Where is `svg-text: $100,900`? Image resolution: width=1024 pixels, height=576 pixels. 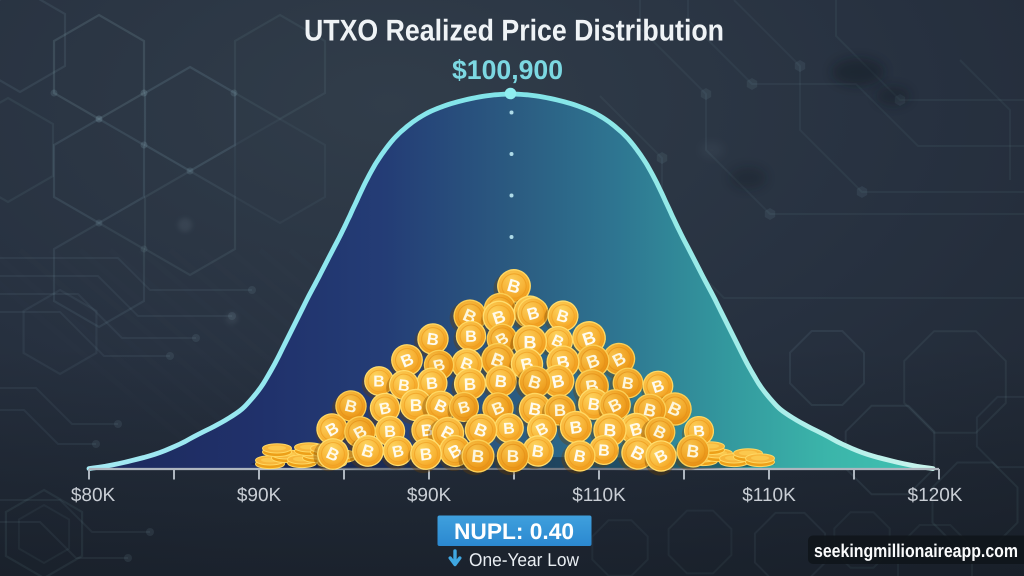 svg-text: $100,900 is located at coordinates (507, 70).